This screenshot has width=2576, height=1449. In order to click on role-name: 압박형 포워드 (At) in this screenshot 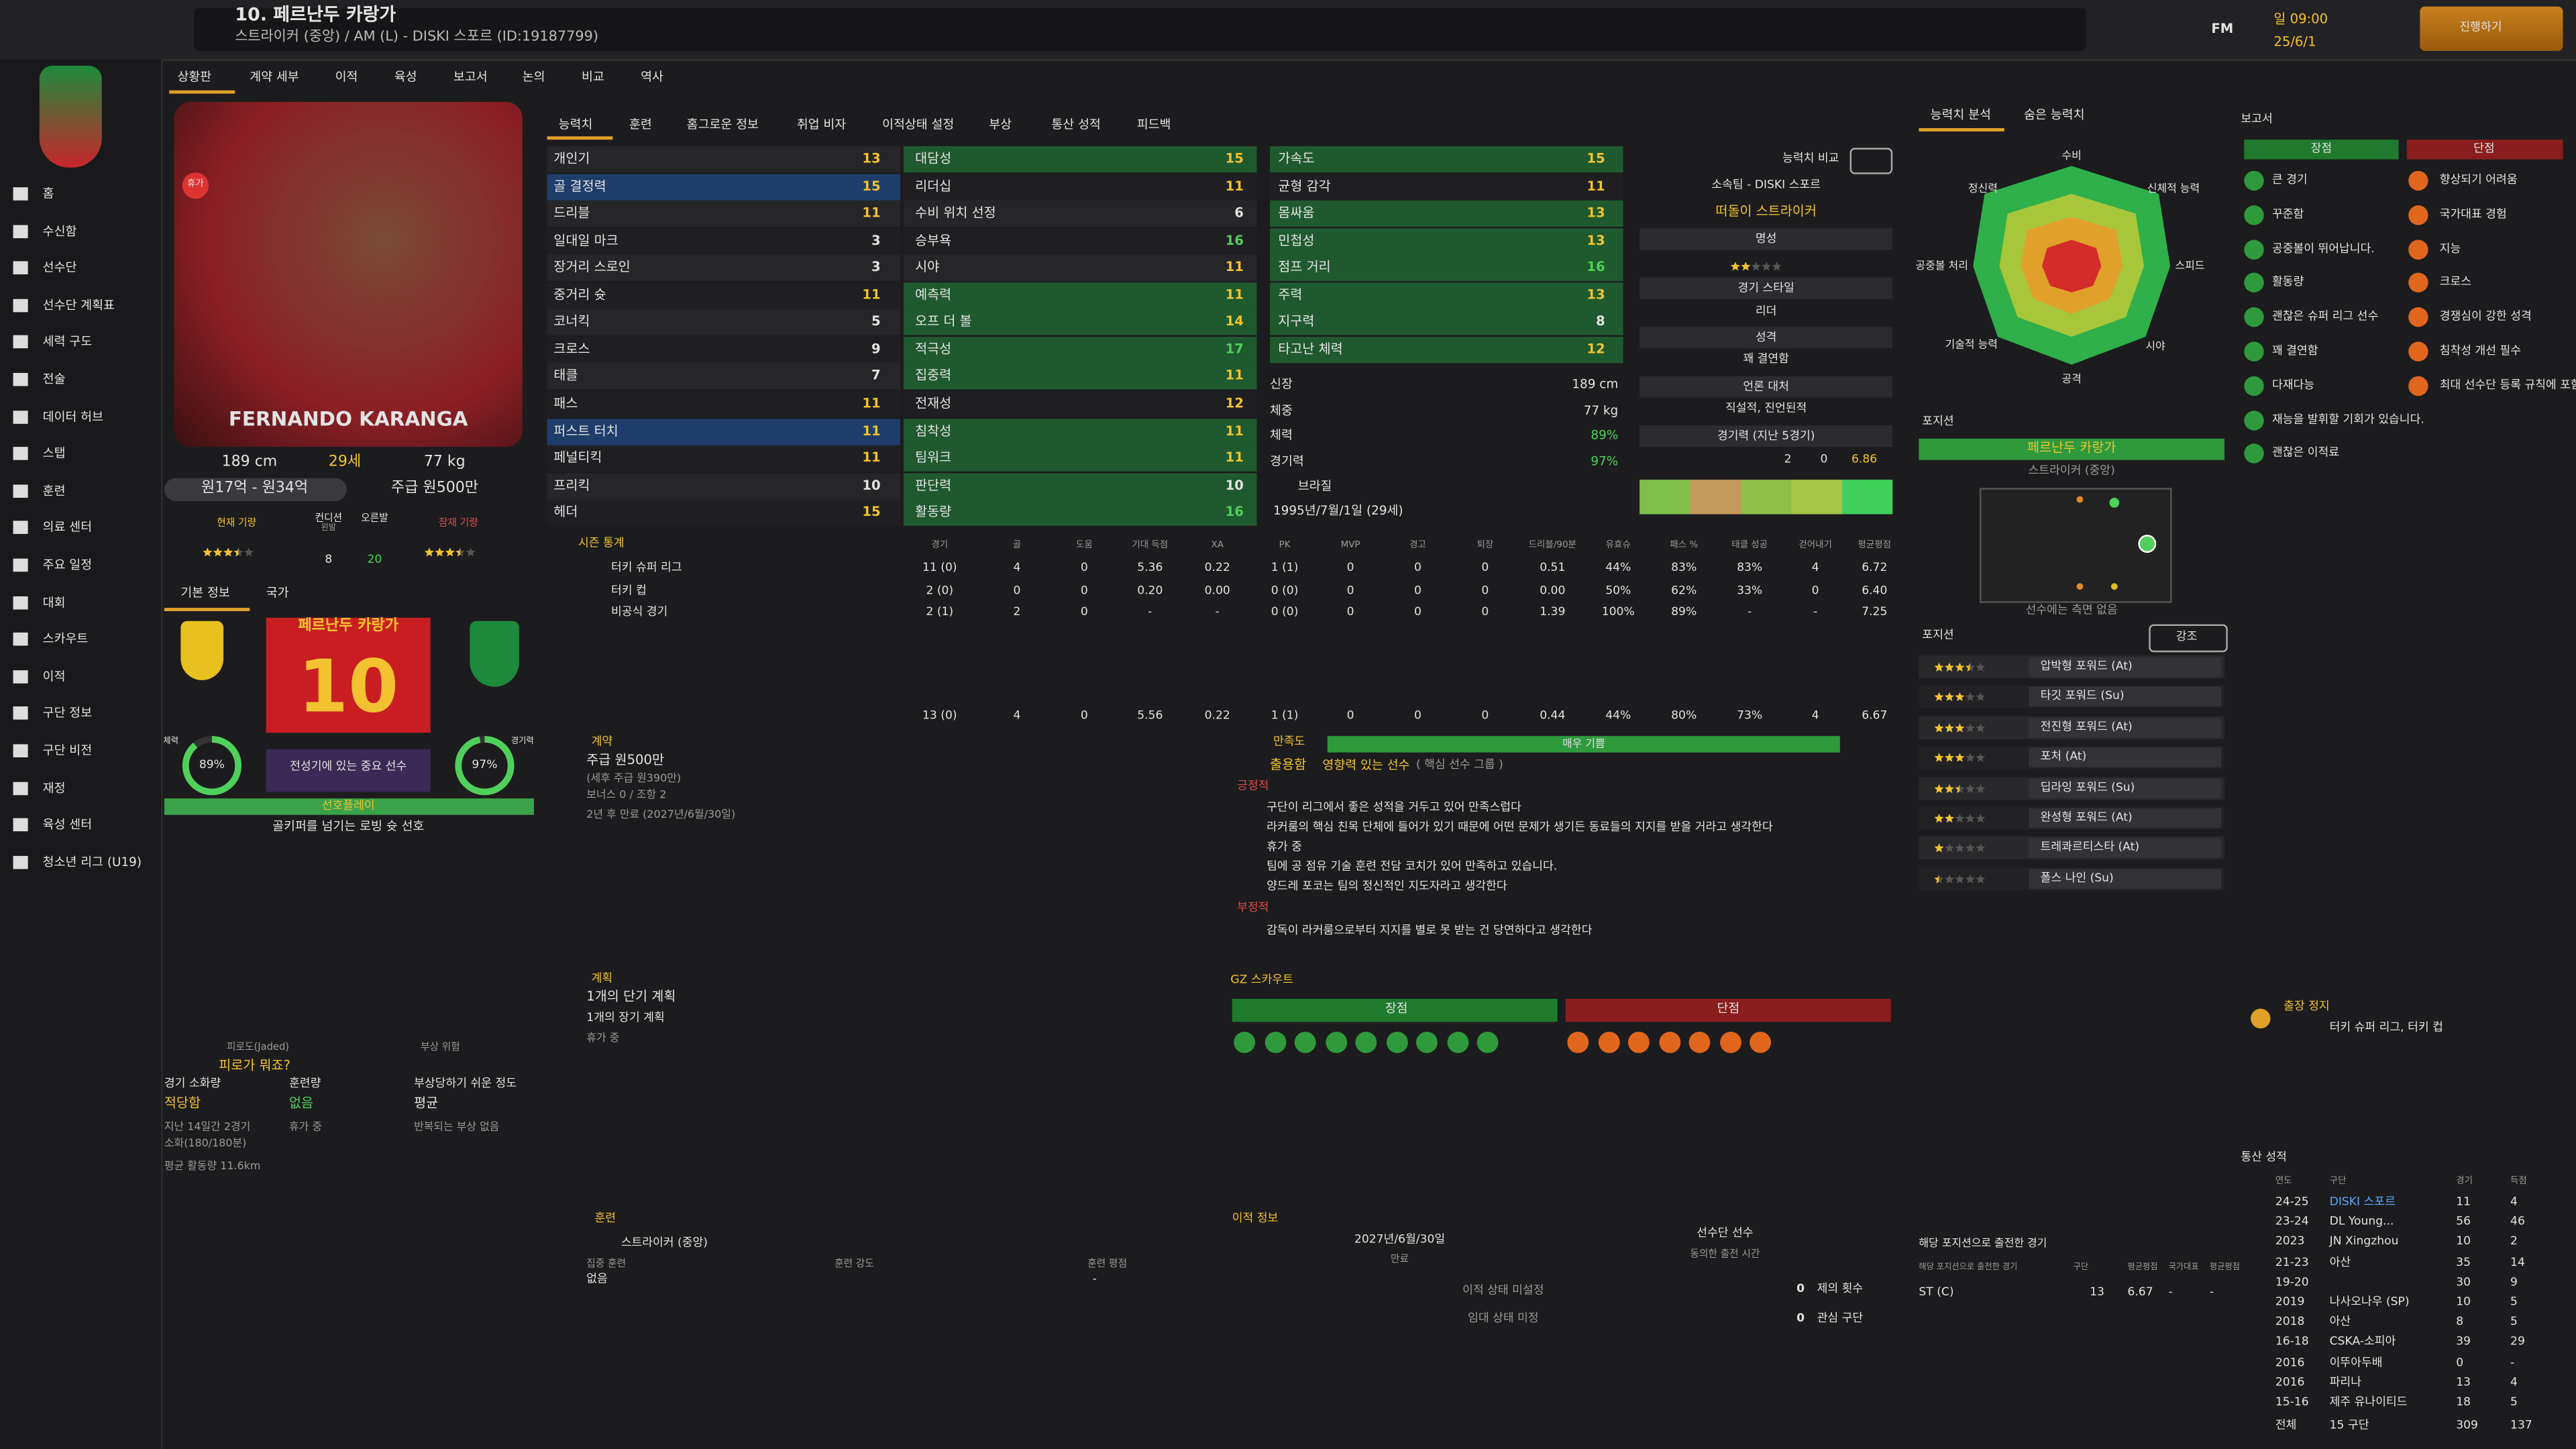, I will do `click(2086, 666)`.